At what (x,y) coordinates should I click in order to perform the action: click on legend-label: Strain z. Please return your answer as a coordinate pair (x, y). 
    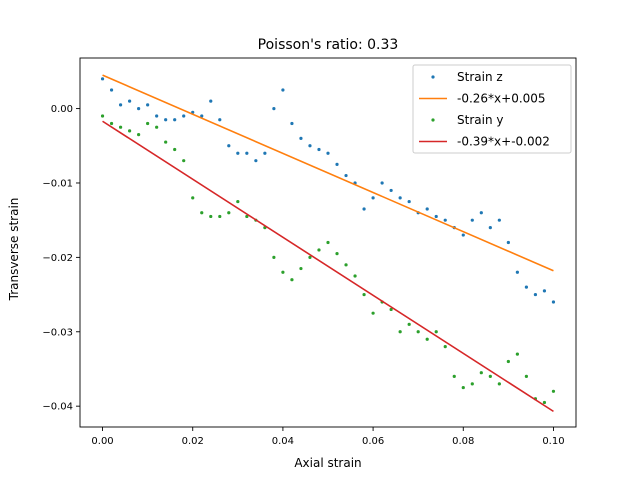
    Looking at the image, I should click on (480, 77).